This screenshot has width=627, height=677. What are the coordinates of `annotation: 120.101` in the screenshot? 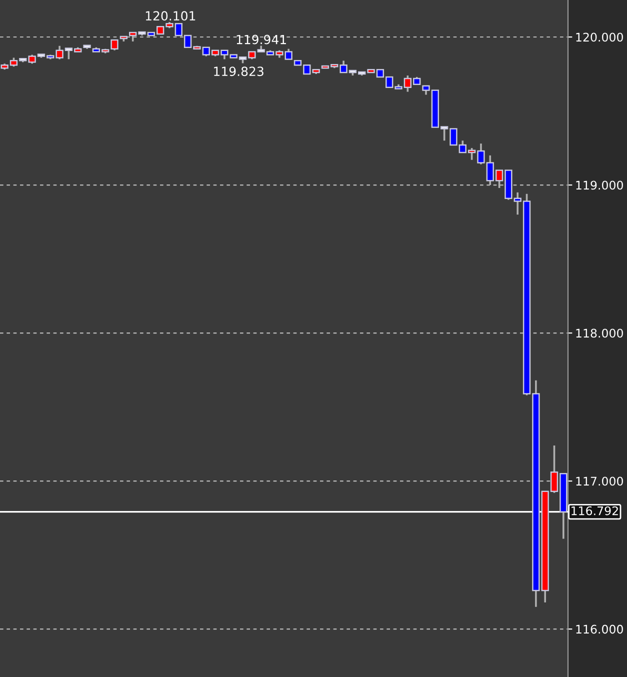 It's located at (171, 16).